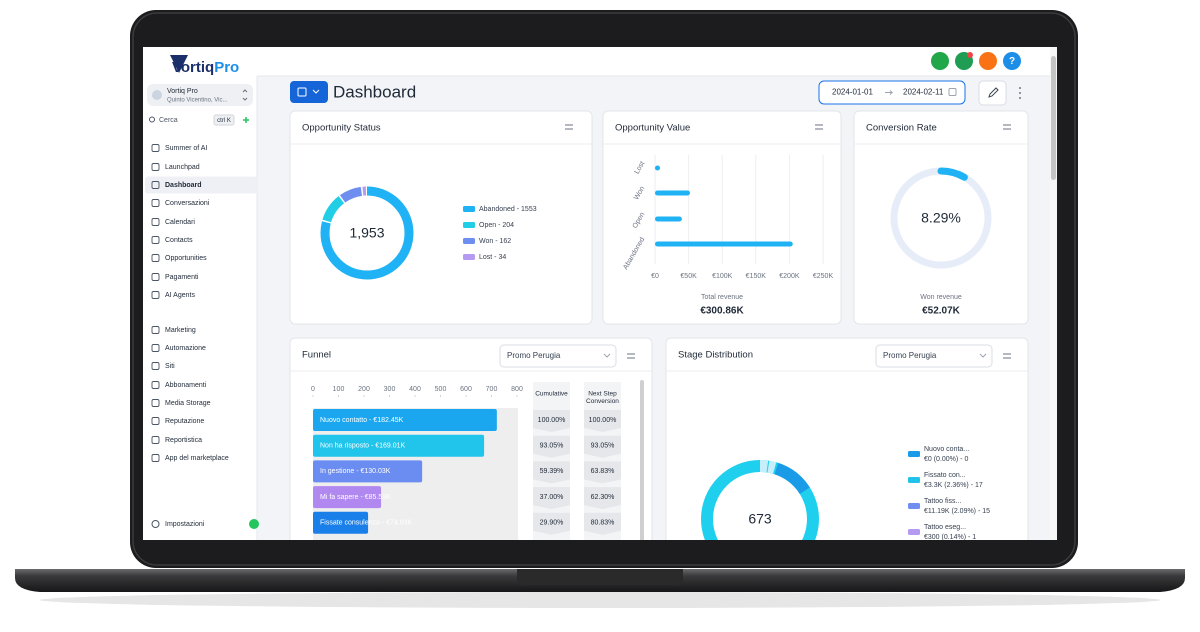 Image resolution: width=1200 pixels, height=632 pixels. Describe the element at coordinates (551, 394) in the screenshot. I see `column-header: Cumulative` at that location.